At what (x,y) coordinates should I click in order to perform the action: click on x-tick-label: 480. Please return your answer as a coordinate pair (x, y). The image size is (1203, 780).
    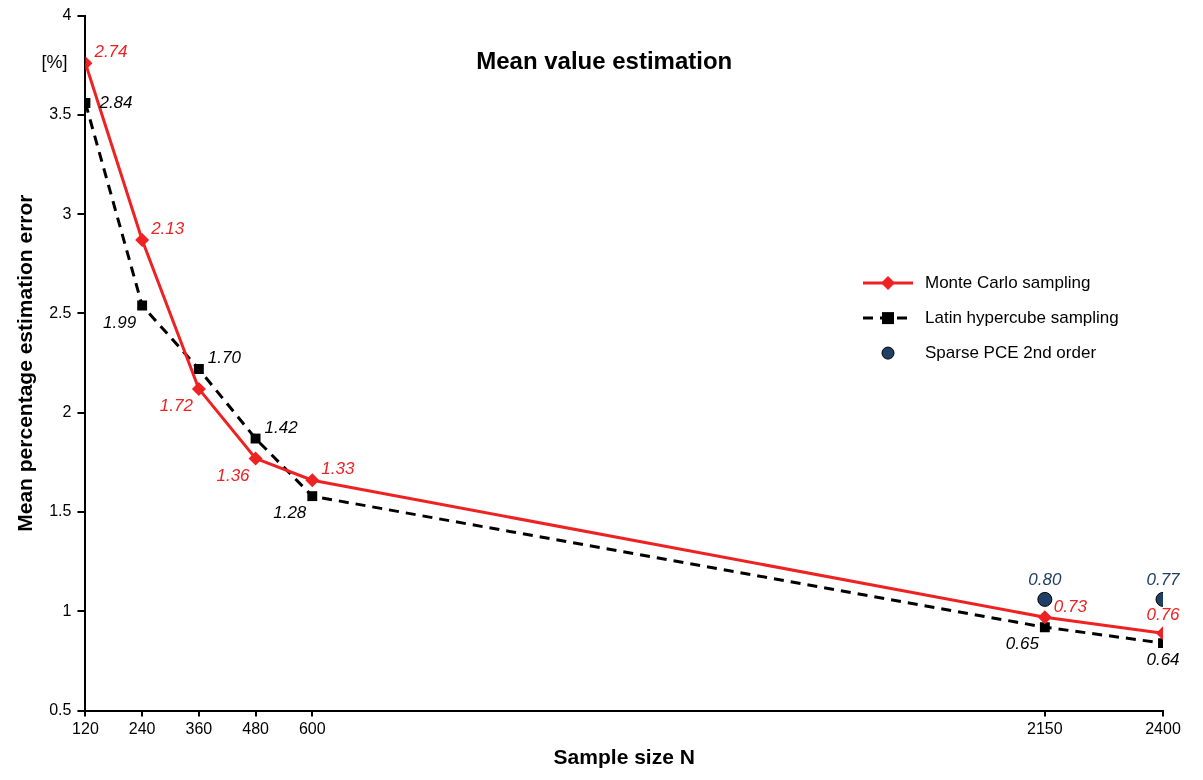
    Looking at the image, I should click on (256, 728).